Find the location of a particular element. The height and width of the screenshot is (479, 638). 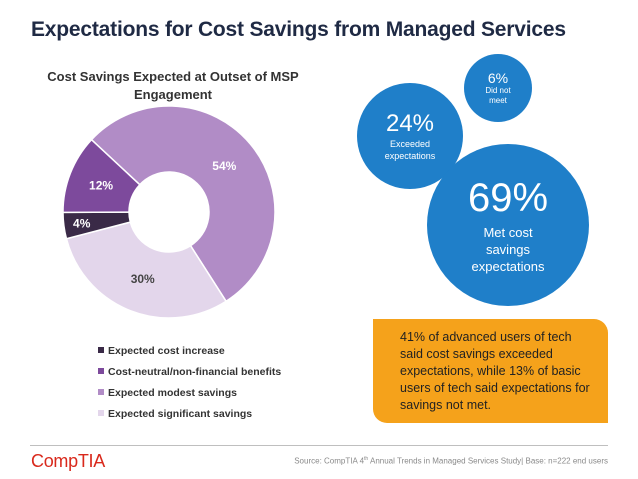

bubble-value: 69% is located at coordinates (508, 197).